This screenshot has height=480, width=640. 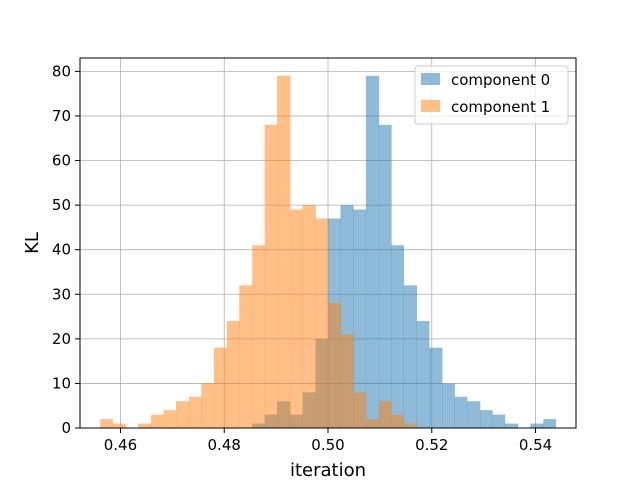 I want to click on legend-label-component-0: component 0, so click(x=500, y=80).